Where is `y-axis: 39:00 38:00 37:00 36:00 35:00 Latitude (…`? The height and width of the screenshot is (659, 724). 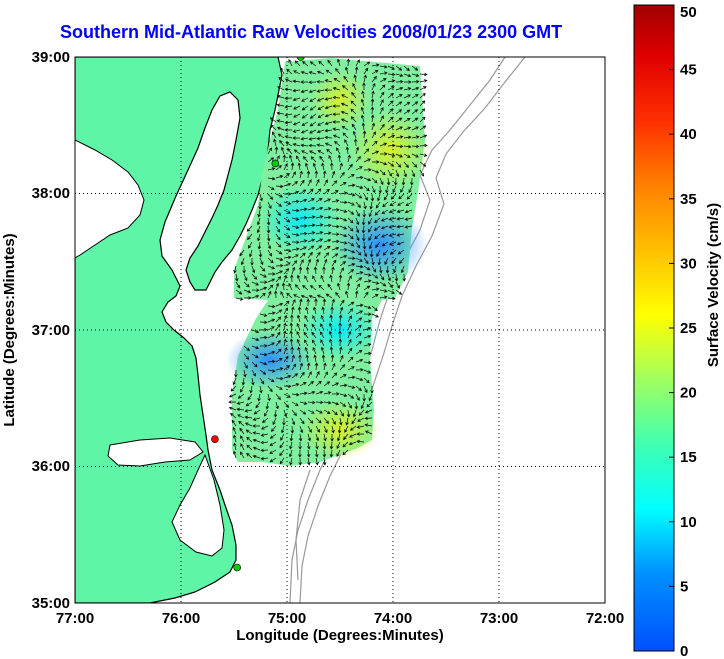
y-axis: 39:00 38:00 37:00 36:00 35:00 Latitude (… is located at coordinates (35, 330).